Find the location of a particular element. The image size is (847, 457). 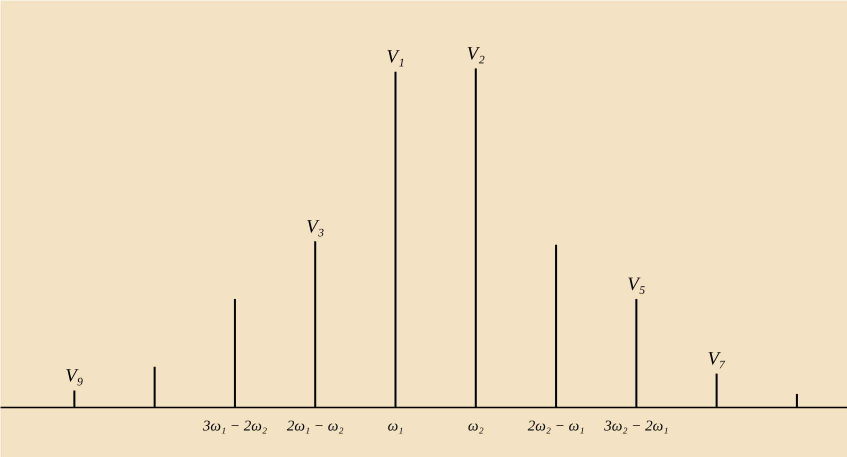

x-tick-label: 3ω₁ − 2ω₂ is located at coordinates (235, 426).